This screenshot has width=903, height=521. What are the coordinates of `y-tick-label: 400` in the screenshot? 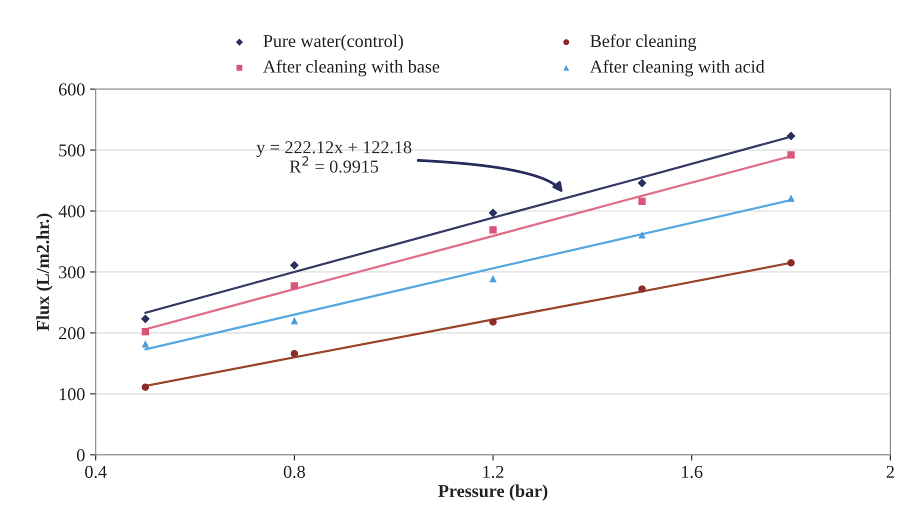 It's located at (71, 211).